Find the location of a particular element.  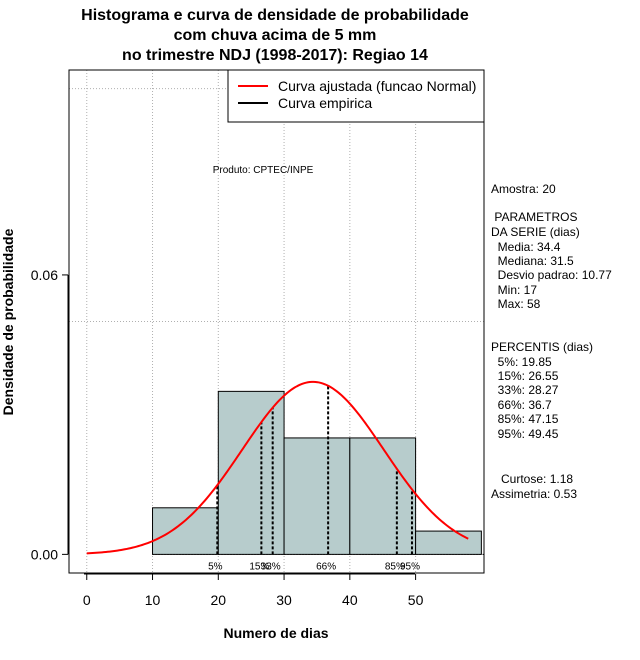

stat-param-title-2: DA SERIE (dias) is located at coordinates (535, 232).